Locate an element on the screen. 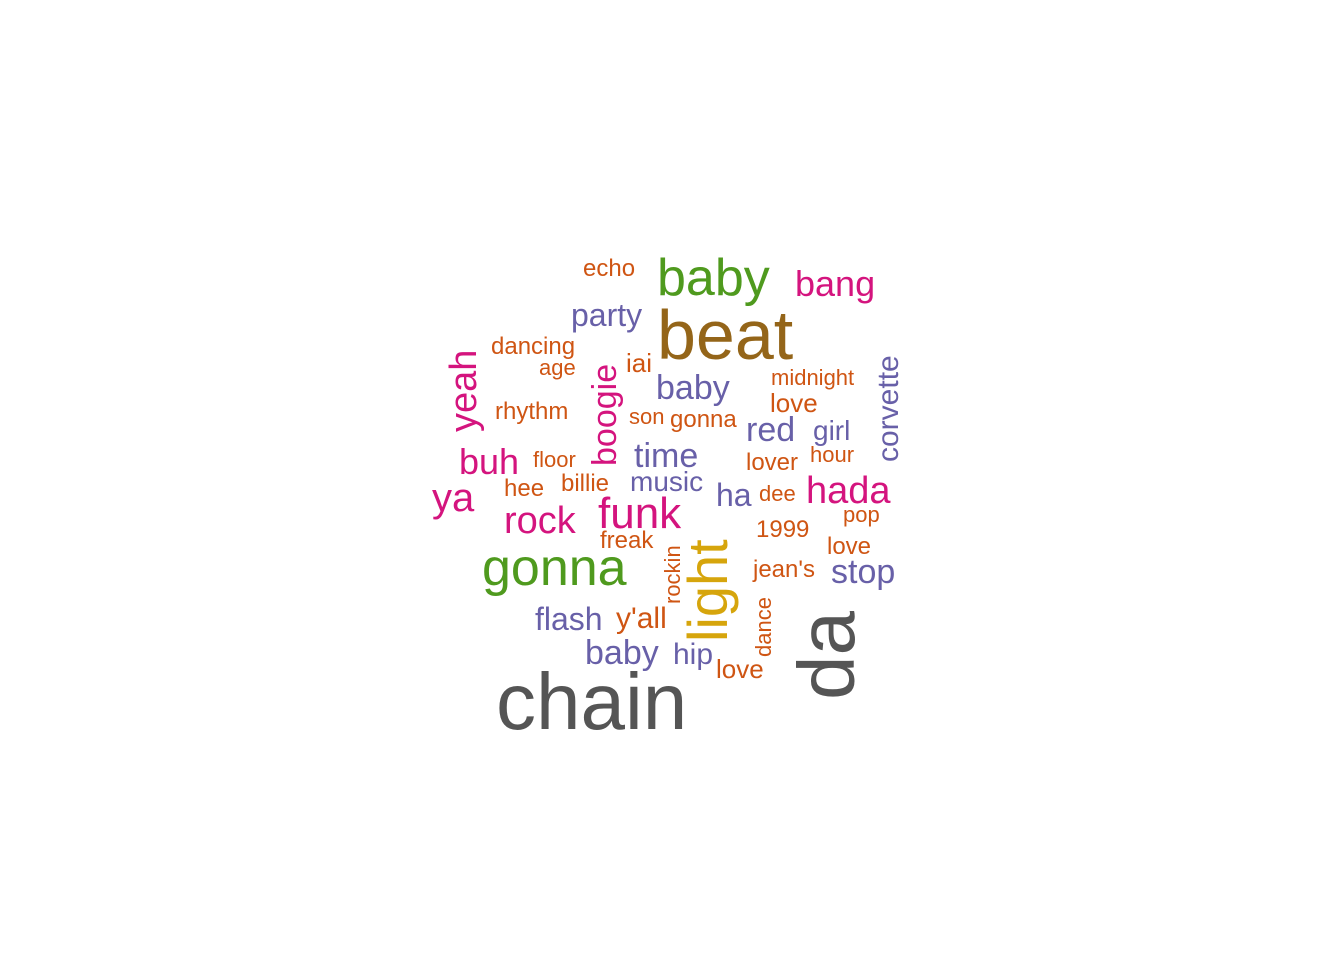 The width and height of the screenshot is (1344, 960). word-gonna-large: gonna is located at coordinates (554, 568).